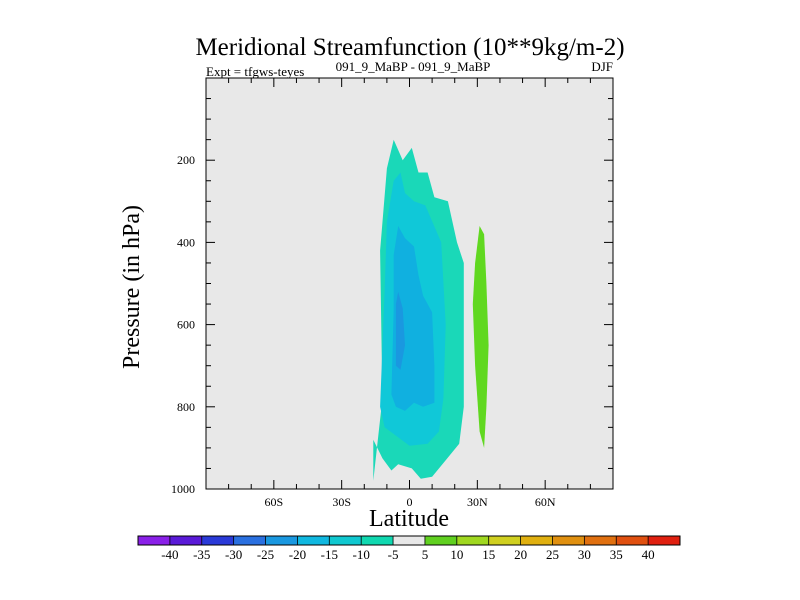  I want to click on colorbar-label: 40, so click(648, 554).